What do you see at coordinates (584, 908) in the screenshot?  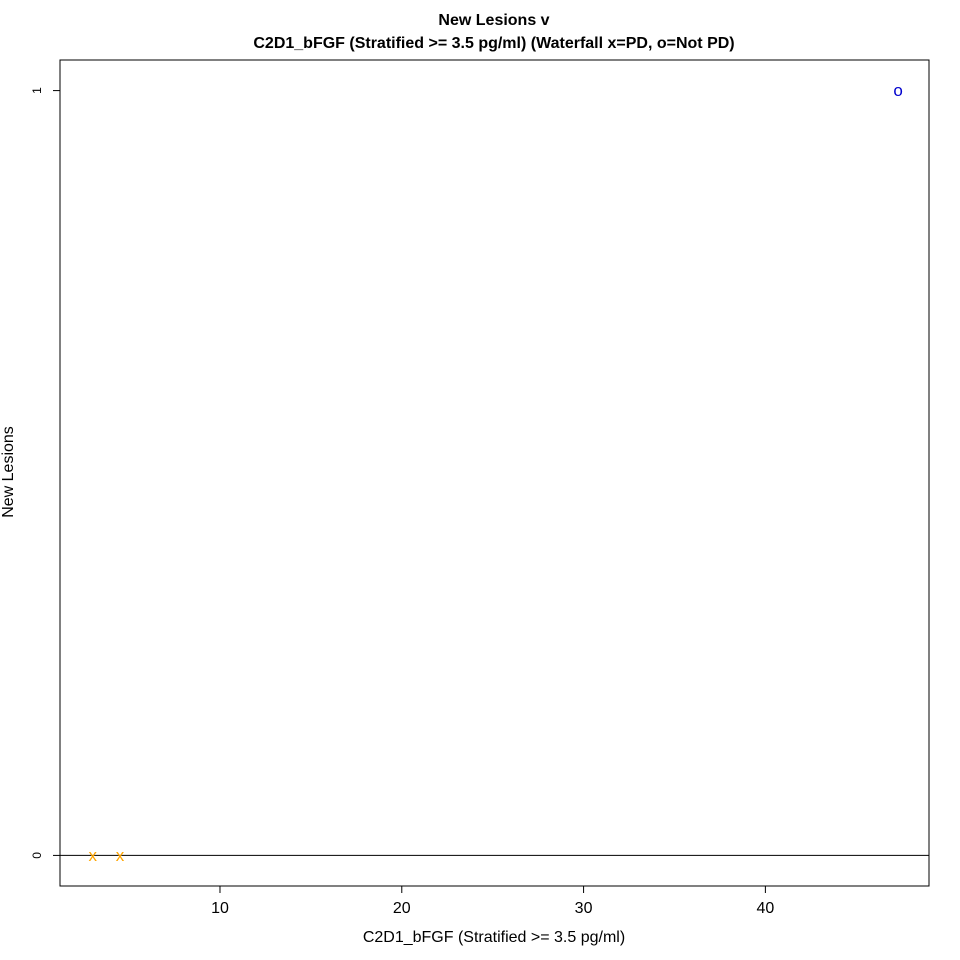 I see `x-tick-label: 30` at bounding box center [584, 908].